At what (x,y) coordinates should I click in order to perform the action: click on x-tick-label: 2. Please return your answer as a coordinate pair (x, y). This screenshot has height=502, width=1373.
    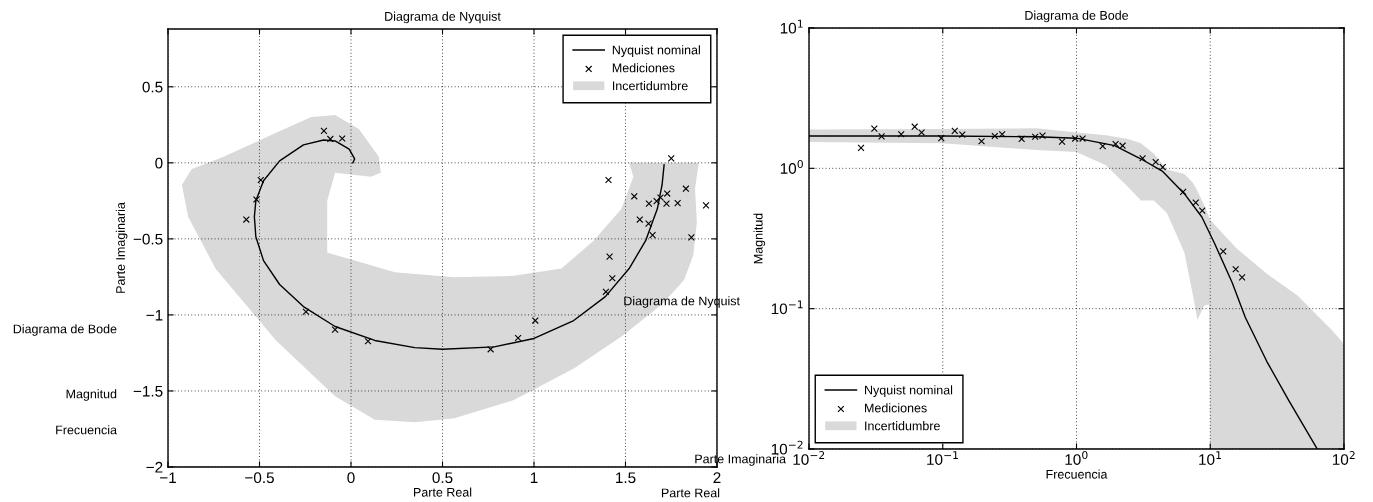
    Looking at the image, I should click on (717, 477).